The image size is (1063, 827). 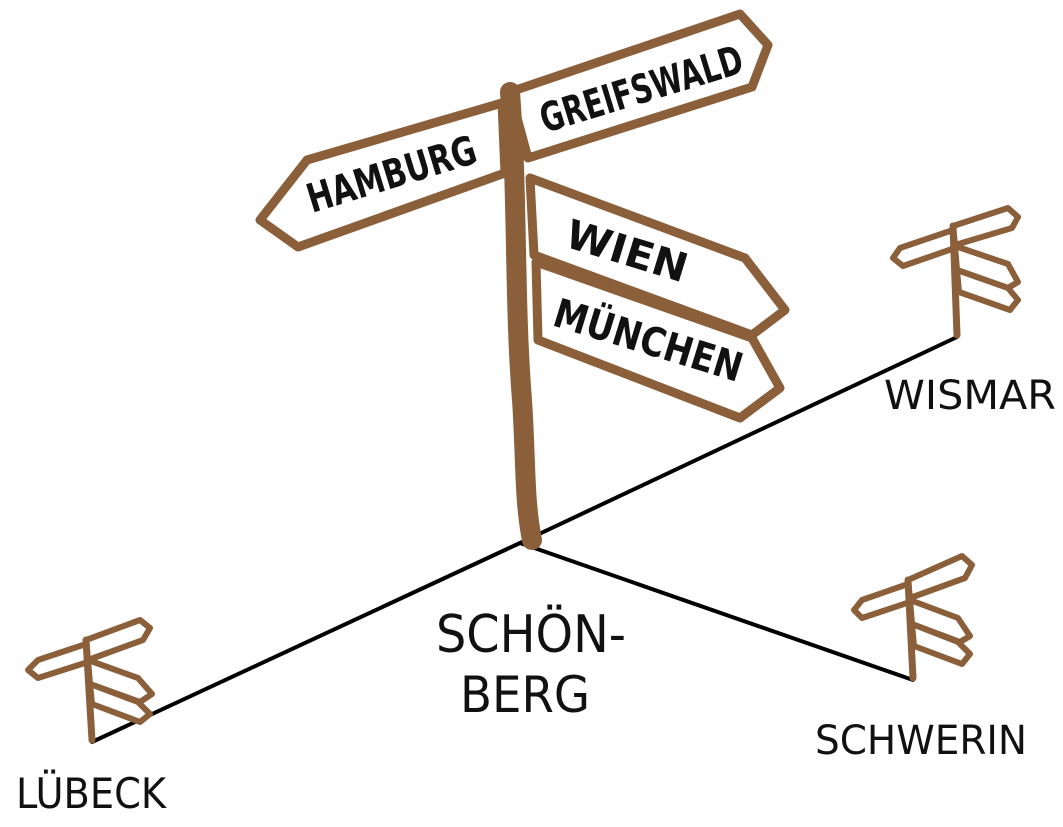 What do you see at coordinates (970, 396) in the screenshot?
I see `place-wismar: WISMAR` at bounding box center [970, 396].